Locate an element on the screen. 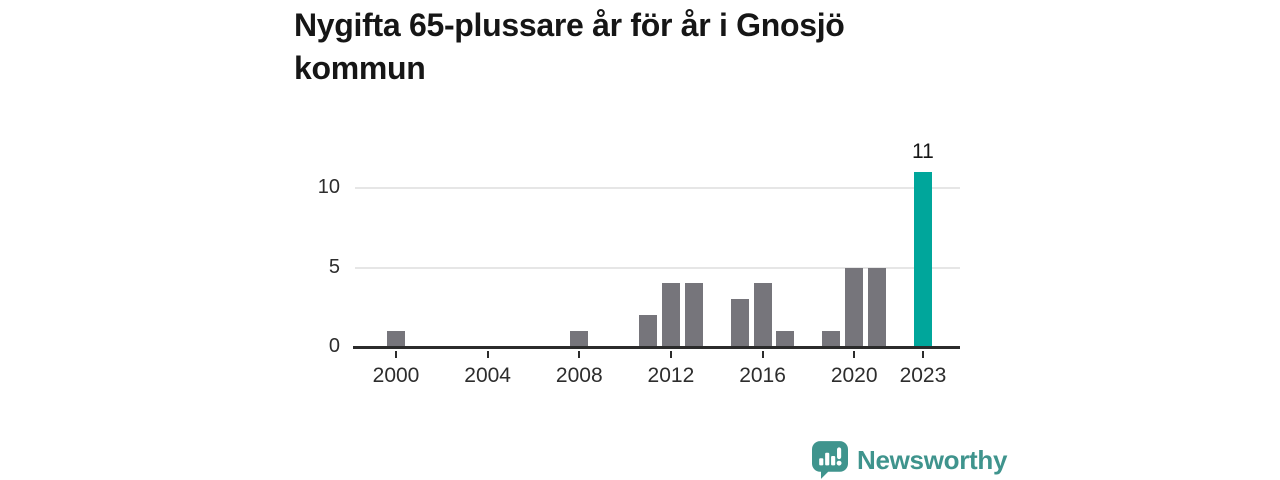 This screenshot has height=480, width=1280. x-tick-label-2020: 2020 is located at coordinates (854, 375).